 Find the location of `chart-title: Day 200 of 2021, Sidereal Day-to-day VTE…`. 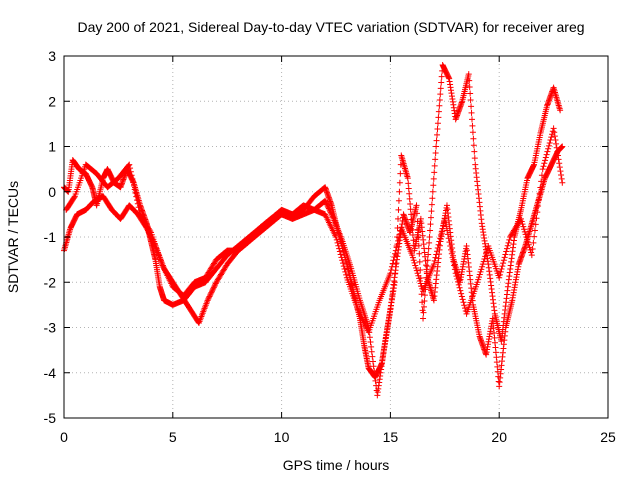

chart-title: Day 200 of 2021, Sidereal Day-to-day VTE… is located at coordinates (330, 27).